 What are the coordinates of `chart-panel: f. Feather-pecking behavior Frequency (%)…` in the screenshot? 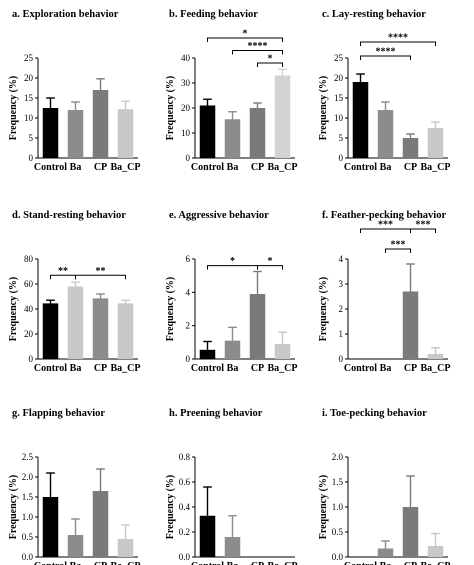 It's located at (384, 292).